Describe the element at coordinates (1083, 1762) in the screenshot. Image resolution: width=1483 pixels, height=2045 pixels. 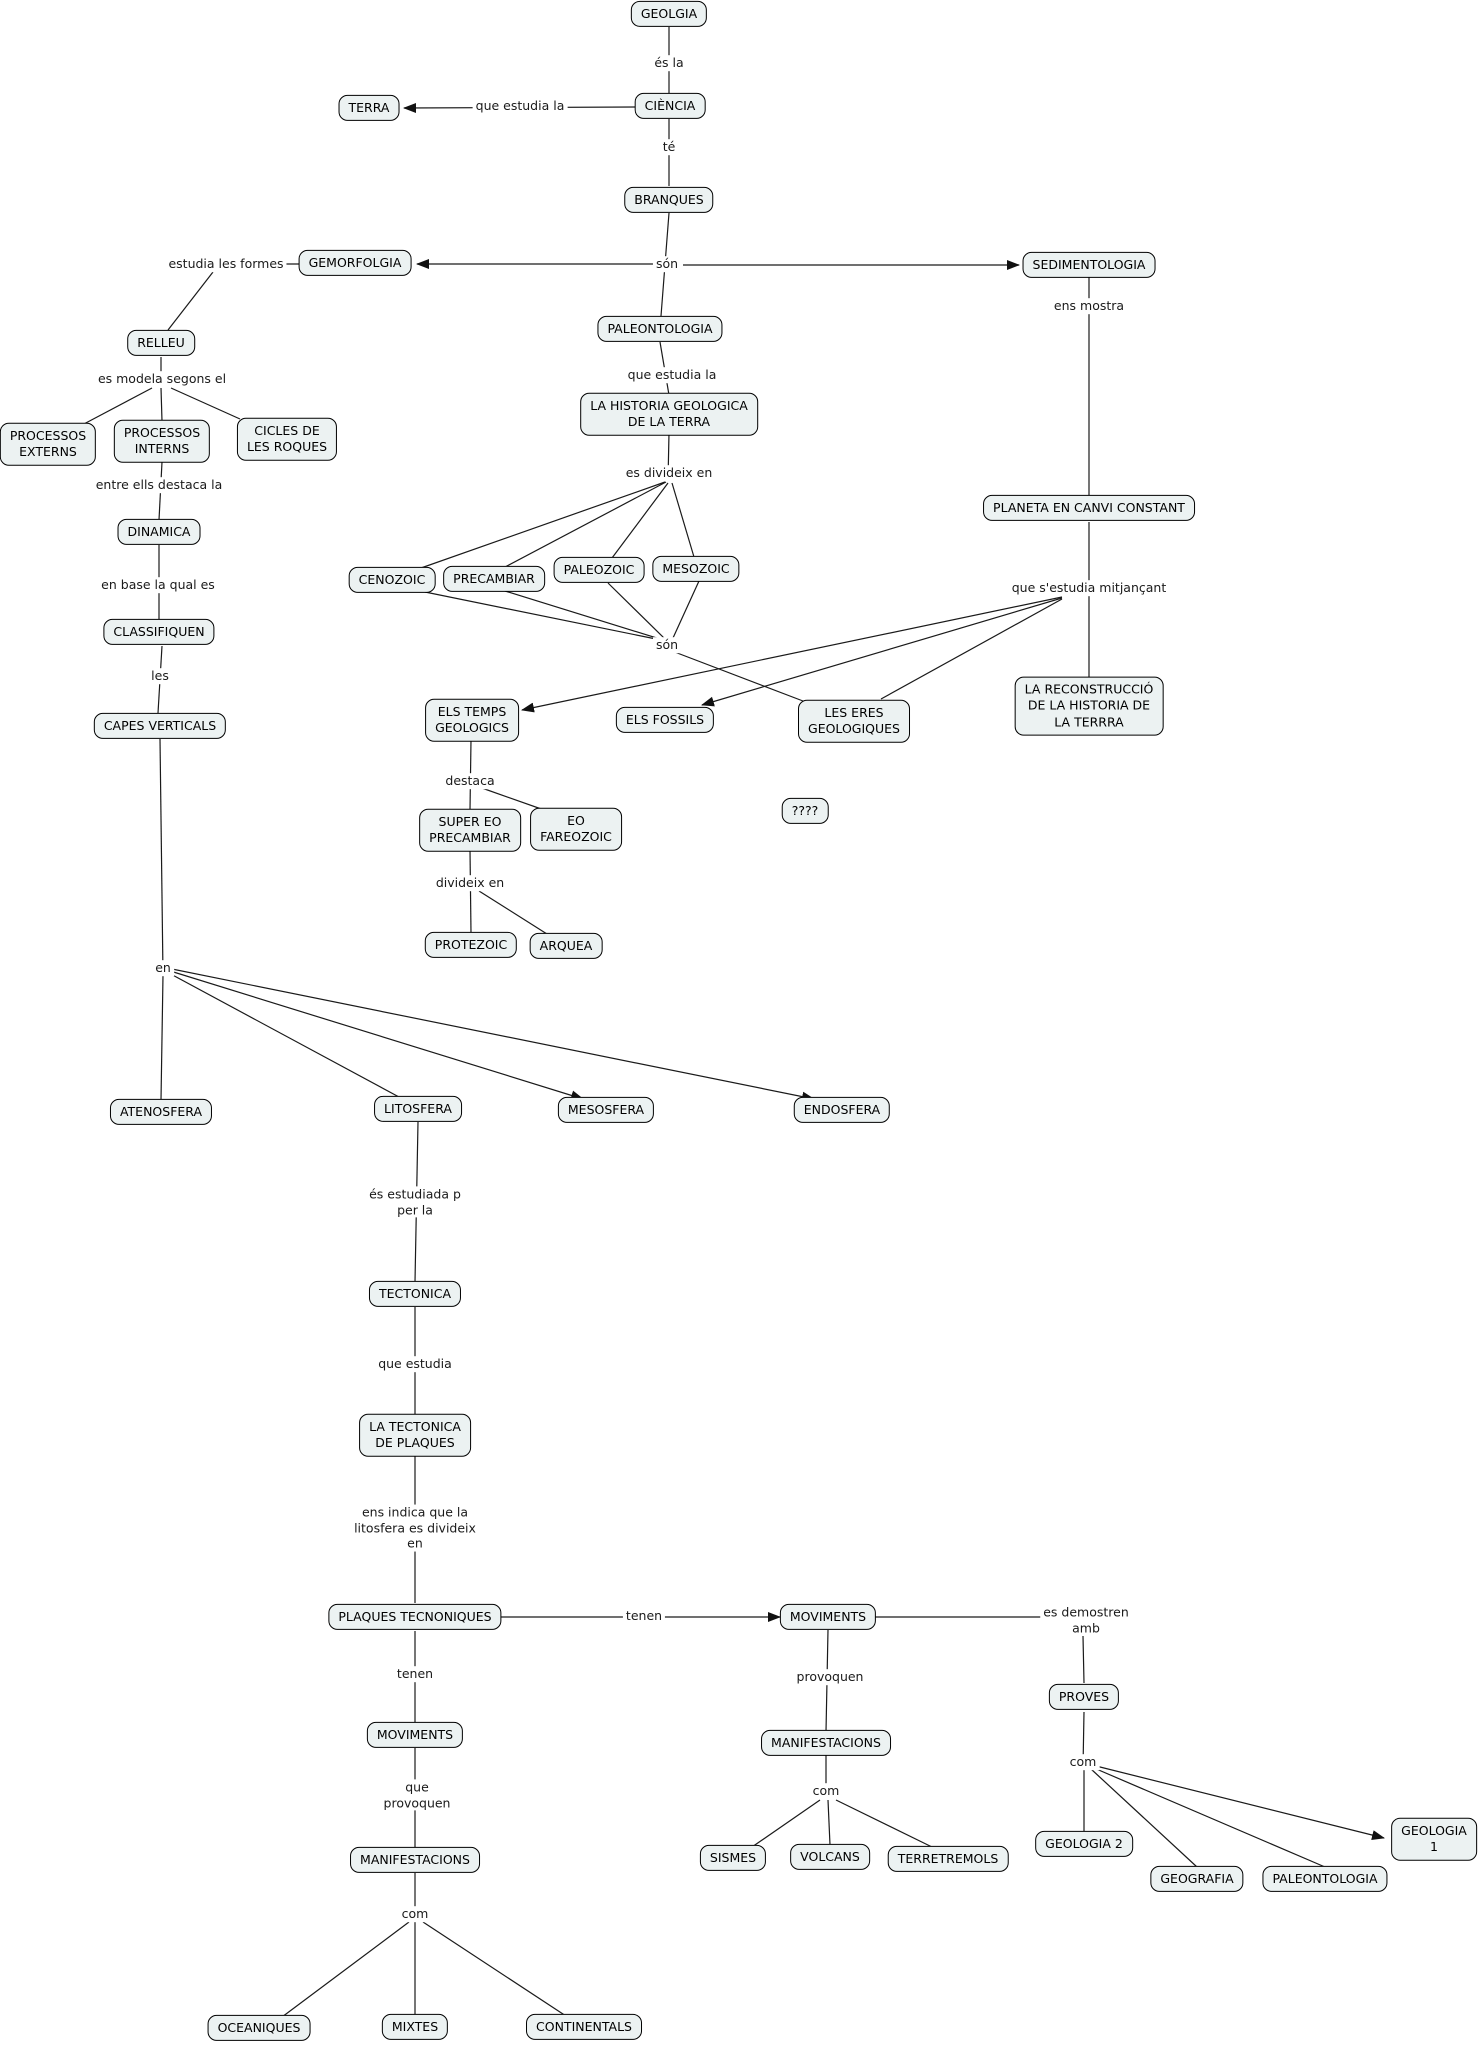
I see `edge-label-com-dreta: com` at that location.